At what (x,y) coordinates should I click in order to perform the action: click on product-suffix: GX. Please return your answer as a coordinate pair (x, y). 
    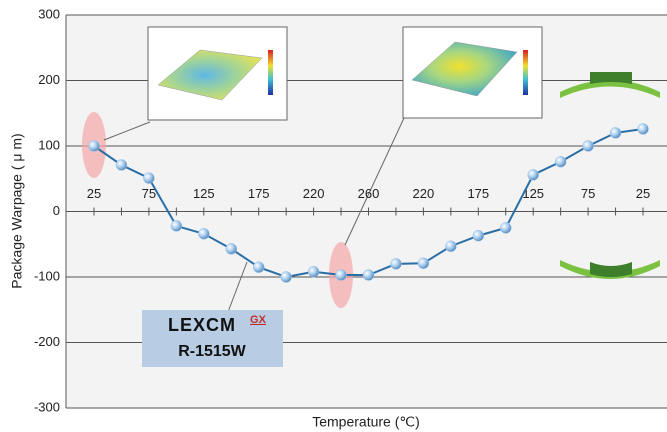
    Looking at the image, I should click on (258, 320).